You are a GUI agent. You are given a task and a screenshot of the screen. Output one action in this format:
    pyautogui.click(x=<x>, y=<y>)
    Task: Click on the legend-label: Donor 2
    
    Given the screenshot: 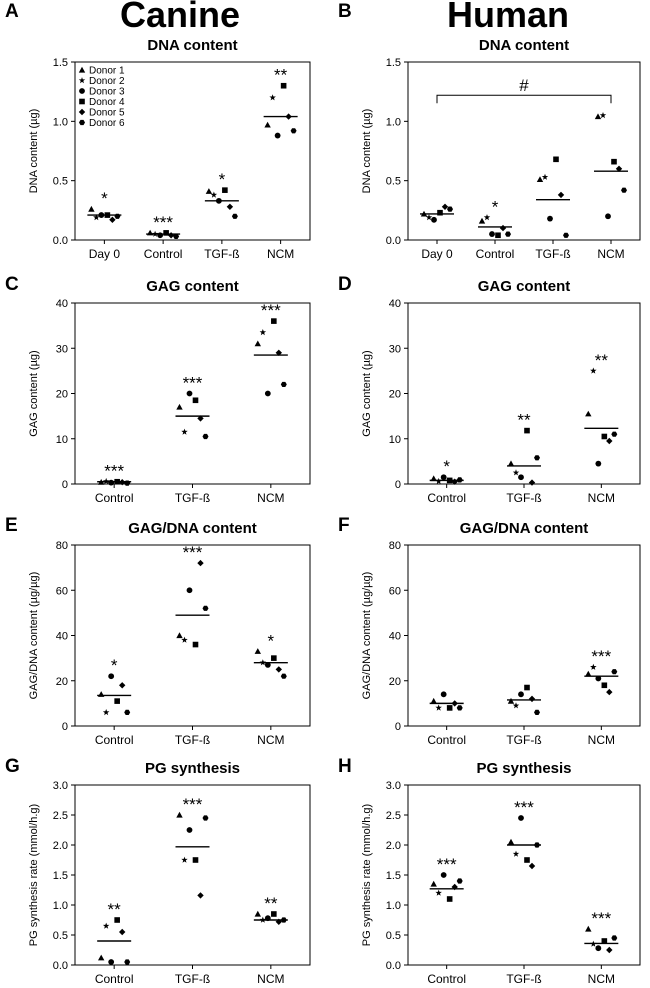 What is the action you would take?
    pyautogui.click(x=107, y=81)
    